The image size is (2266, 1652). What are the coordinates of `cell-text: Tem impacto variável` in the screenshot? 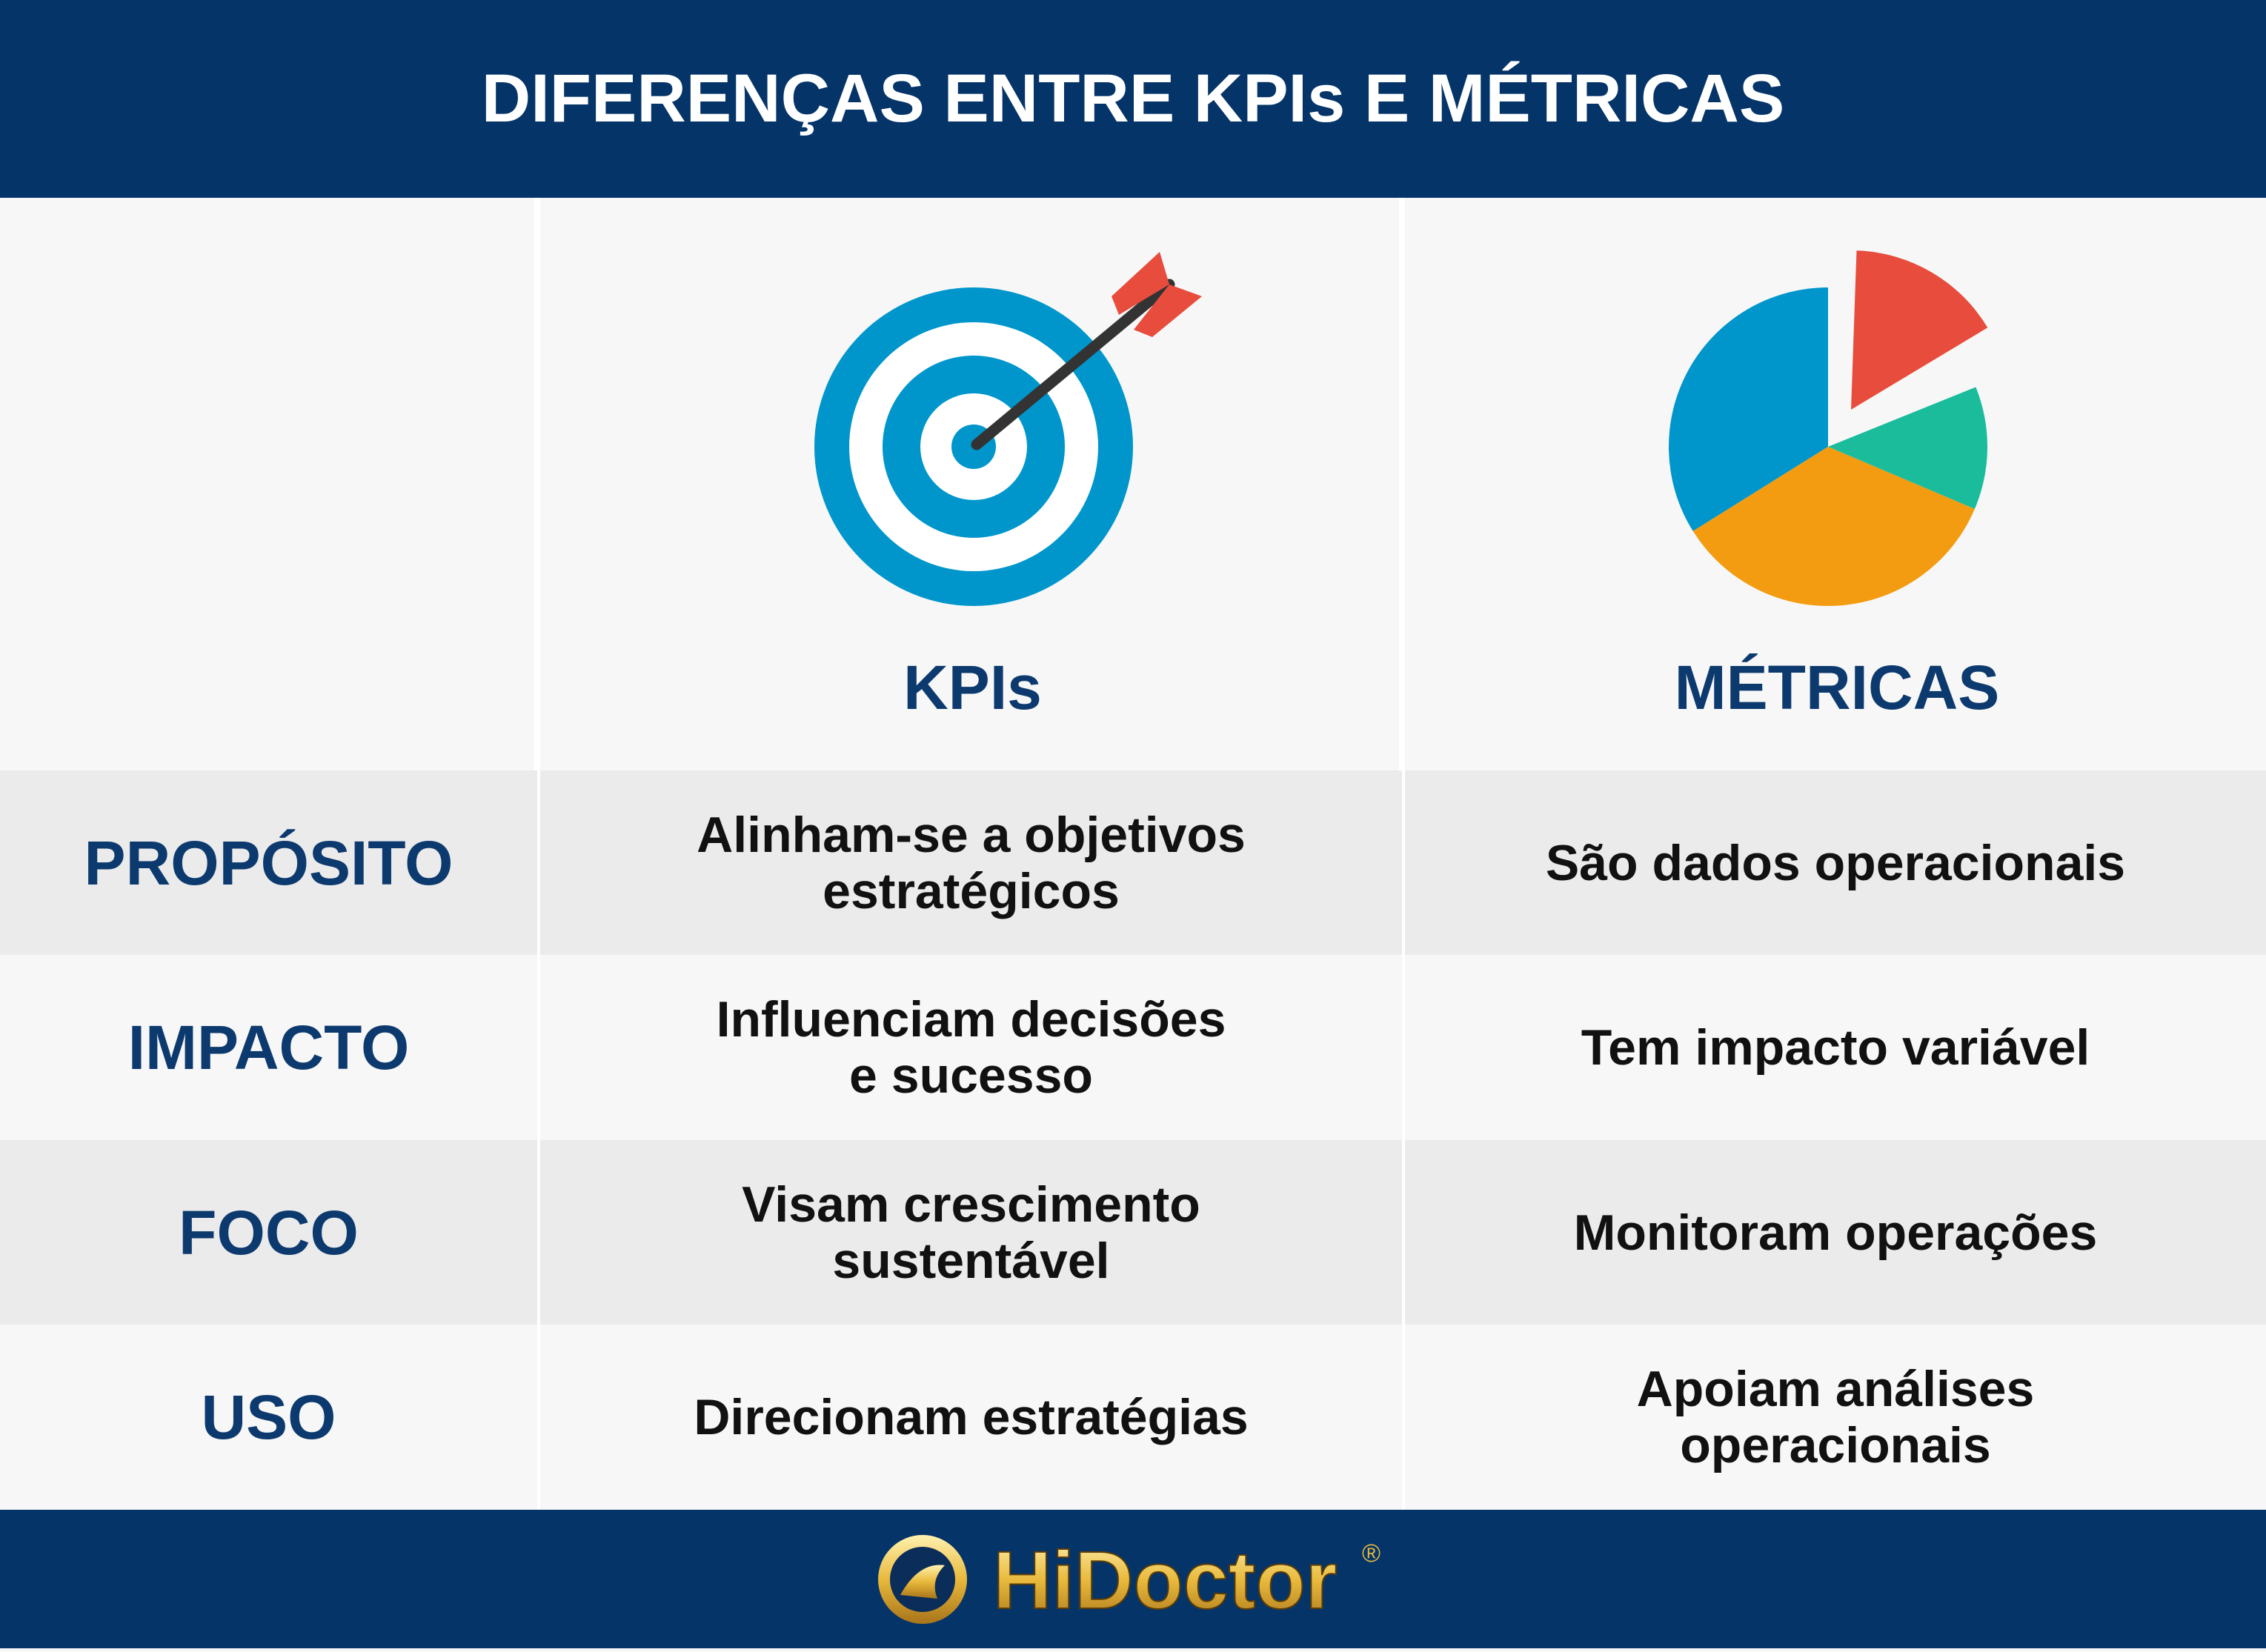 It's located at (1835, 1047).